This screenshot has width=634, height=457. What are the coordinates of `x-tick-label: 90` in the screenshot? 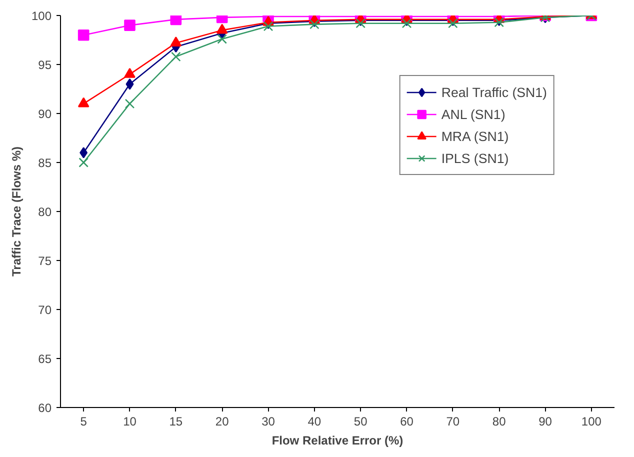 It's located at (545, 421).